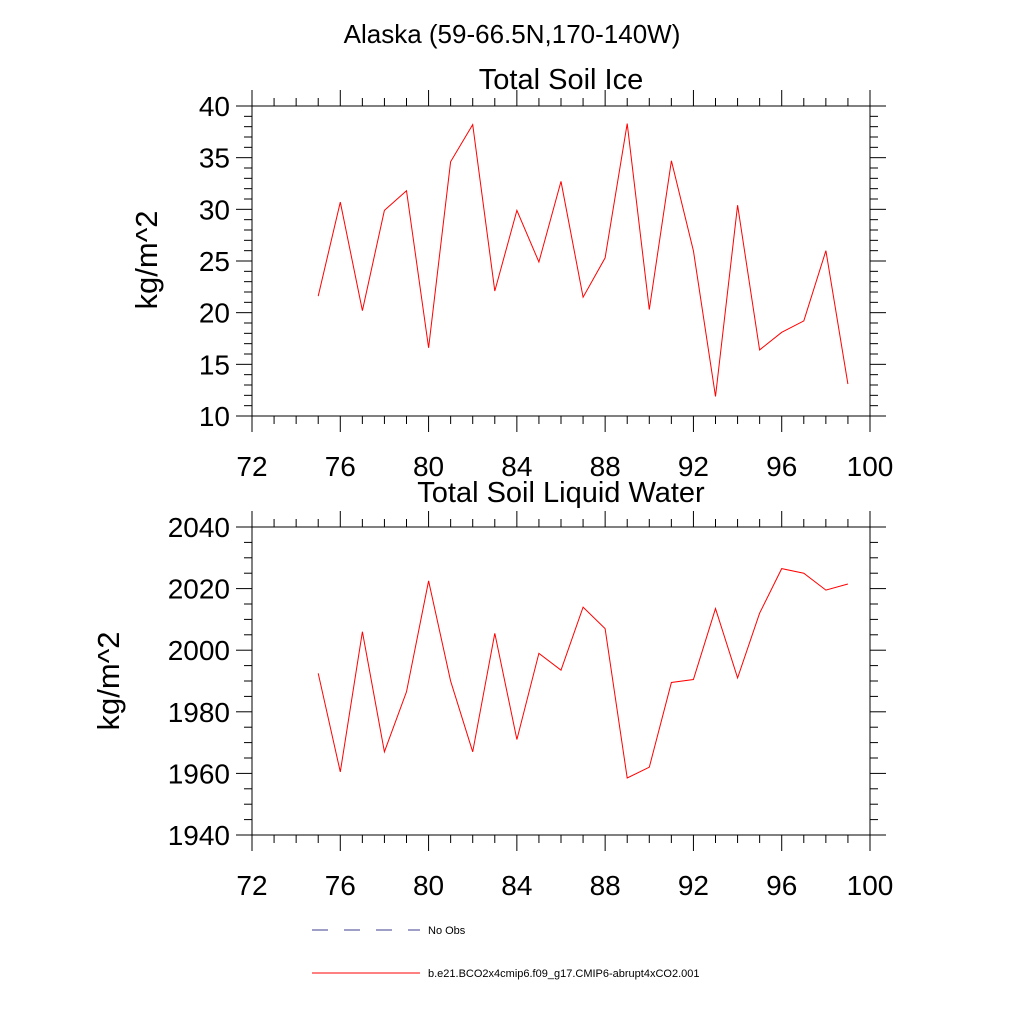 The width and height of the screenshot is (1024, 1024). I want to click on p0-y-tick-label: 30, so click(214, 209).